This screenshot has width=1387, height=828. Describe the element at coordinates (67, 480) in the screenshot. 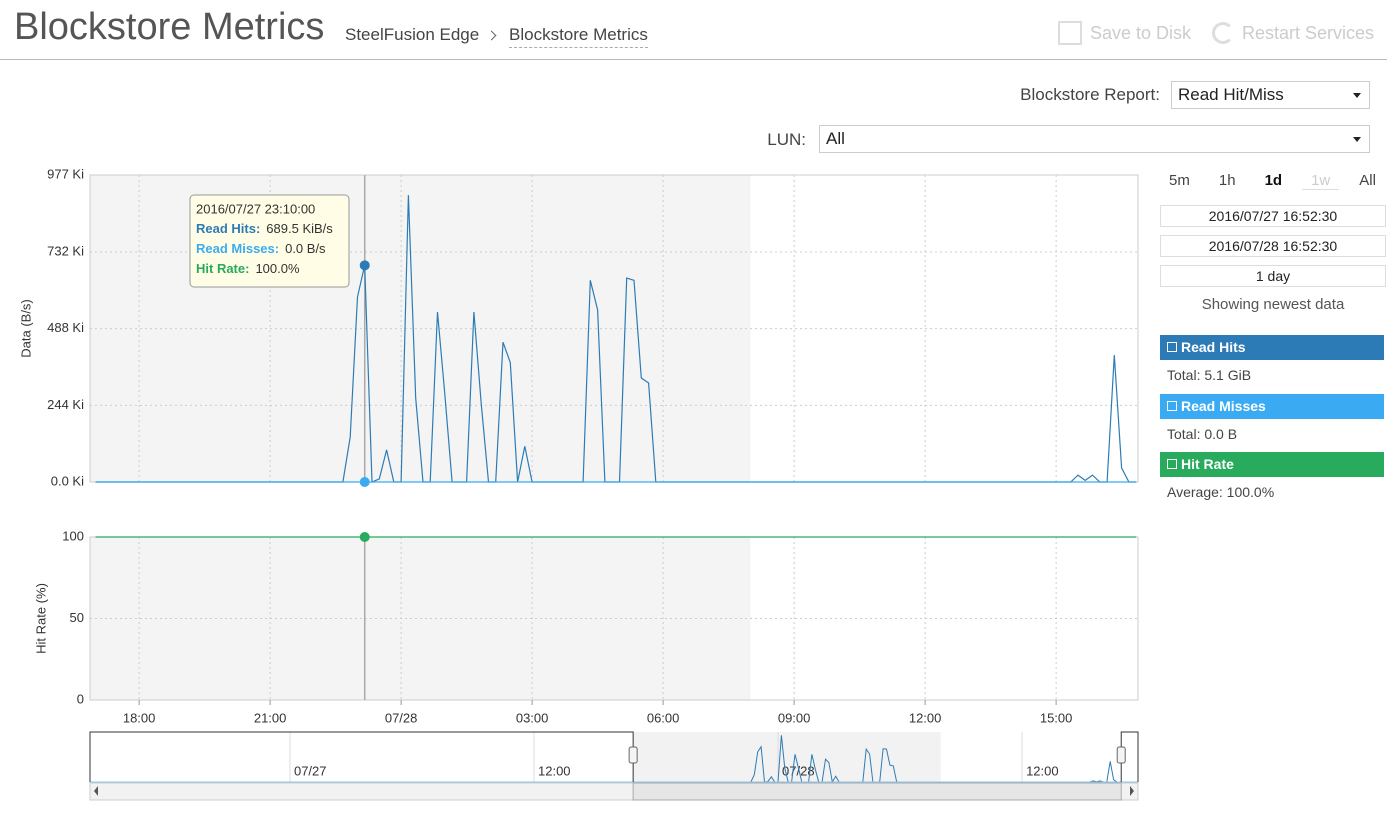

I see `y-tick-label: 0.0 Ki` at that location.